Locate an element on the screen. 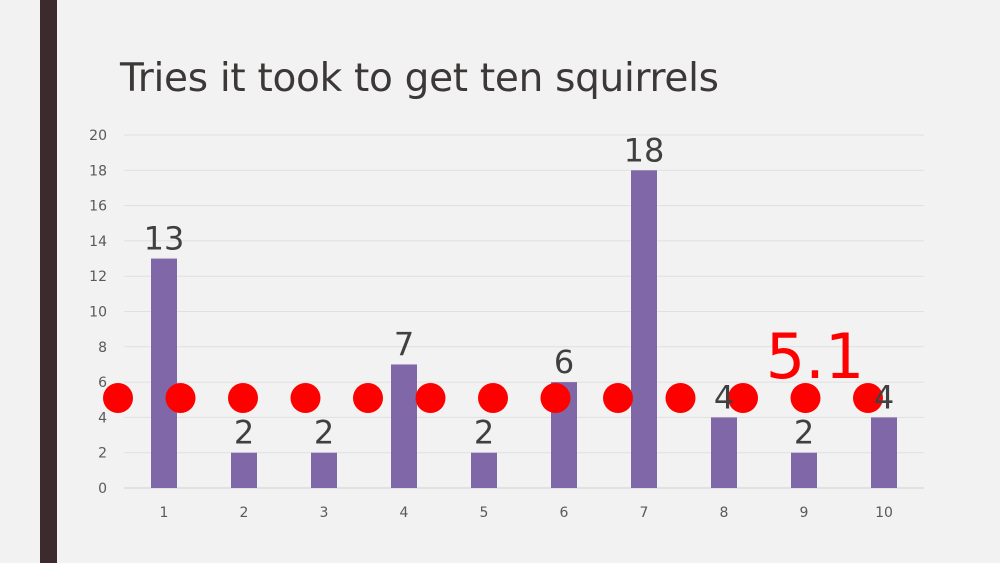 The width and height of the screenshot is (1000, 563). x-tick-label: 1 is located at coordinates (164, 513).